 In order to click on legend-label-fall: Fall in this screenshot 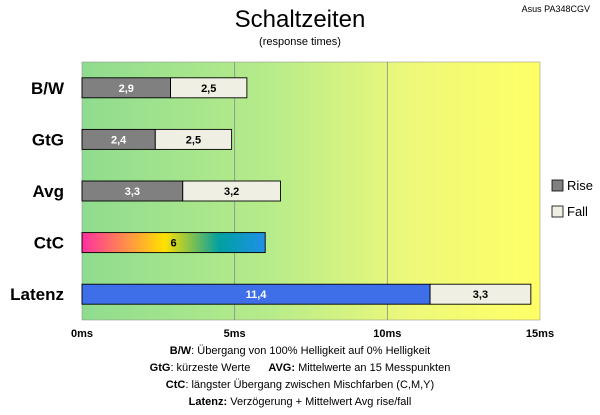, I will do `click(577, 211)`.